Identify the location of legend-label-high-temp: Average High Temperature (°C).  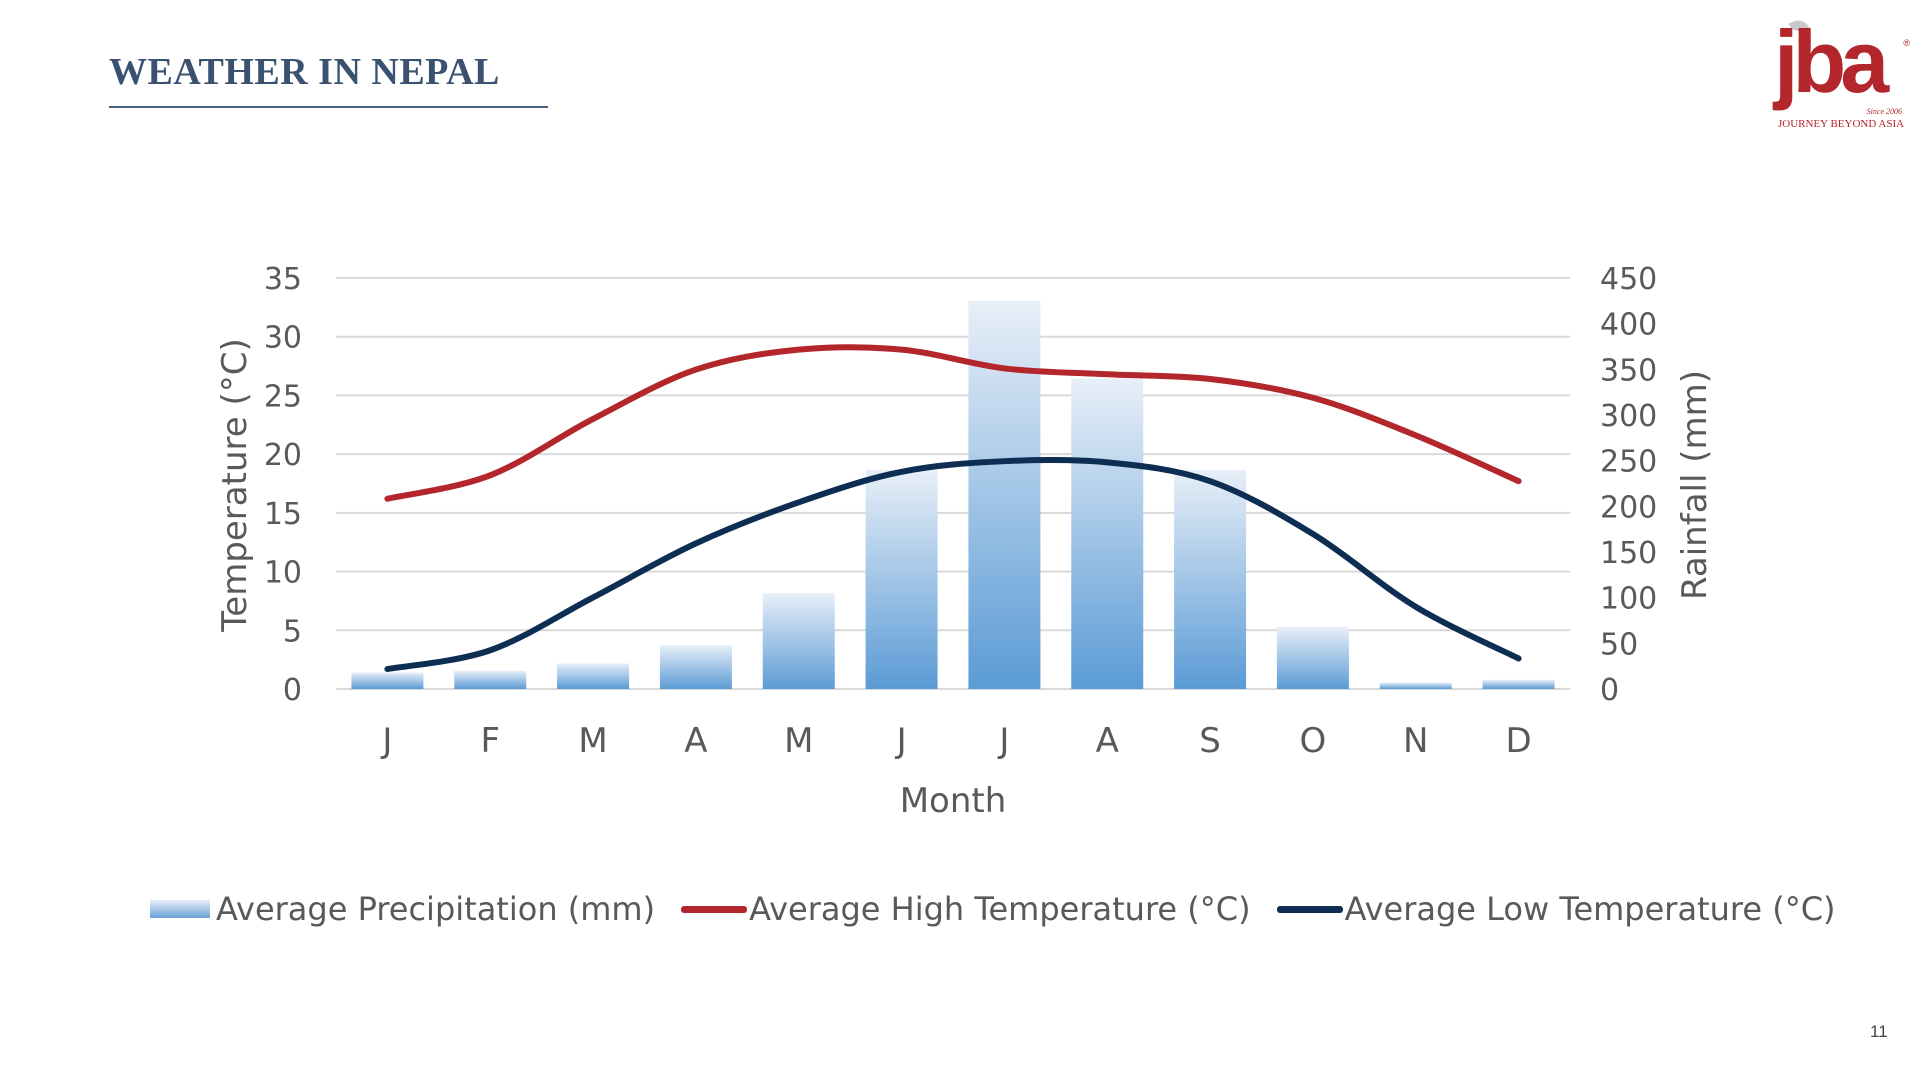
(1000, 909).